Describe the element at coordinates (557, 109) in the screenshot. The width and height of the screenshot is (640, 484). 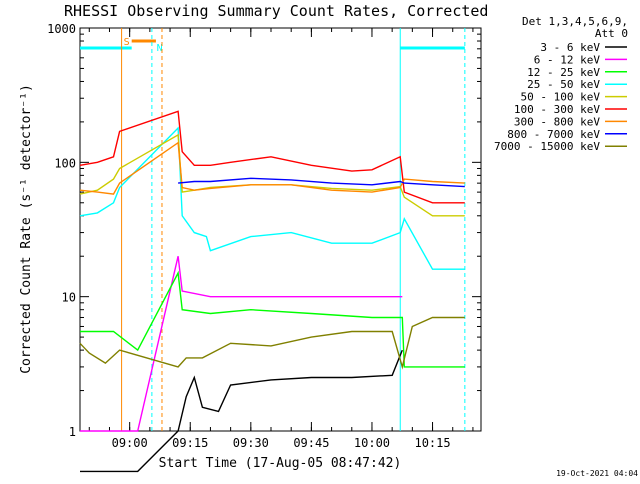
I see `legend-label: 100 - 300 keV` at that location.